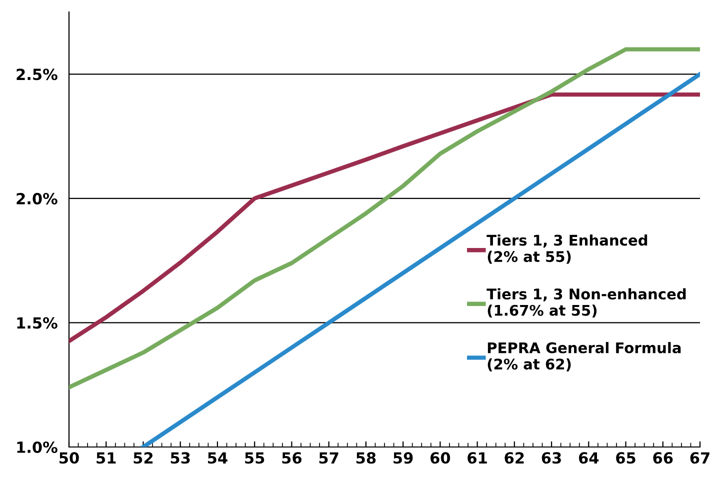  I want to click on y-tick-label: 2.0%, so click(37, 198).